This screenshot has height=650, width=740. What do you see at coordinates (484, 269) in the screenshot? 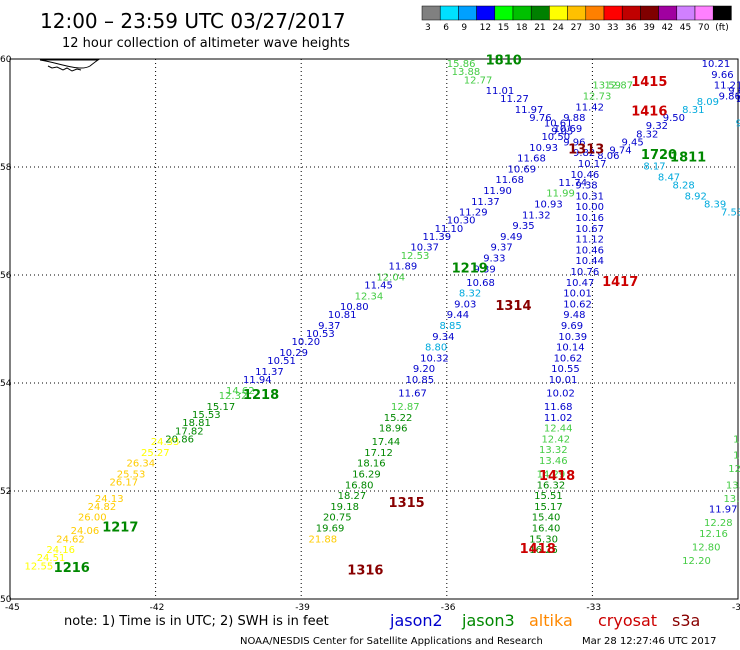
I see `wave-height-value: 9.39` at bounding box center [484, 269].